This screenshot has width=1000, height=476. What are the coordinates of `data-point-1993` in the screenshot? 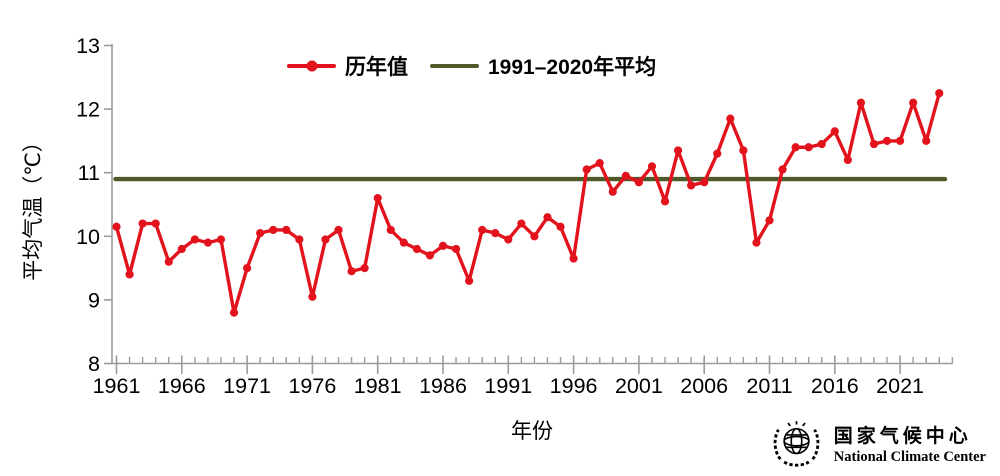 It's located at (534, 236).